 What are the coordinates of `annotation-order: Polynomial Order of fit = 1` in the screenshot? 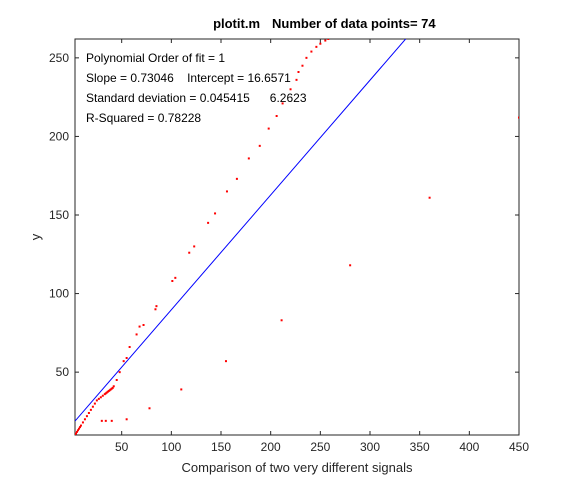 It's located at (155, 58).